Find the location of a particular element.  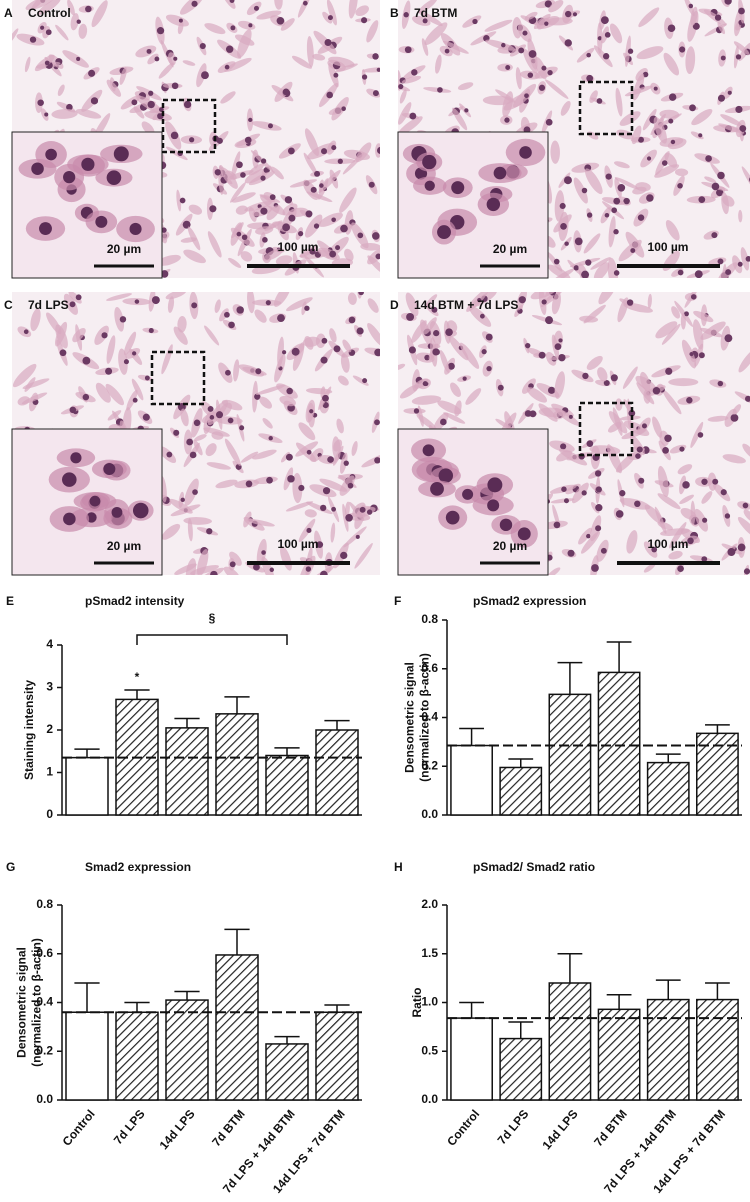

y-tick-label: 1.0 is located at coordinates (429, 1002).